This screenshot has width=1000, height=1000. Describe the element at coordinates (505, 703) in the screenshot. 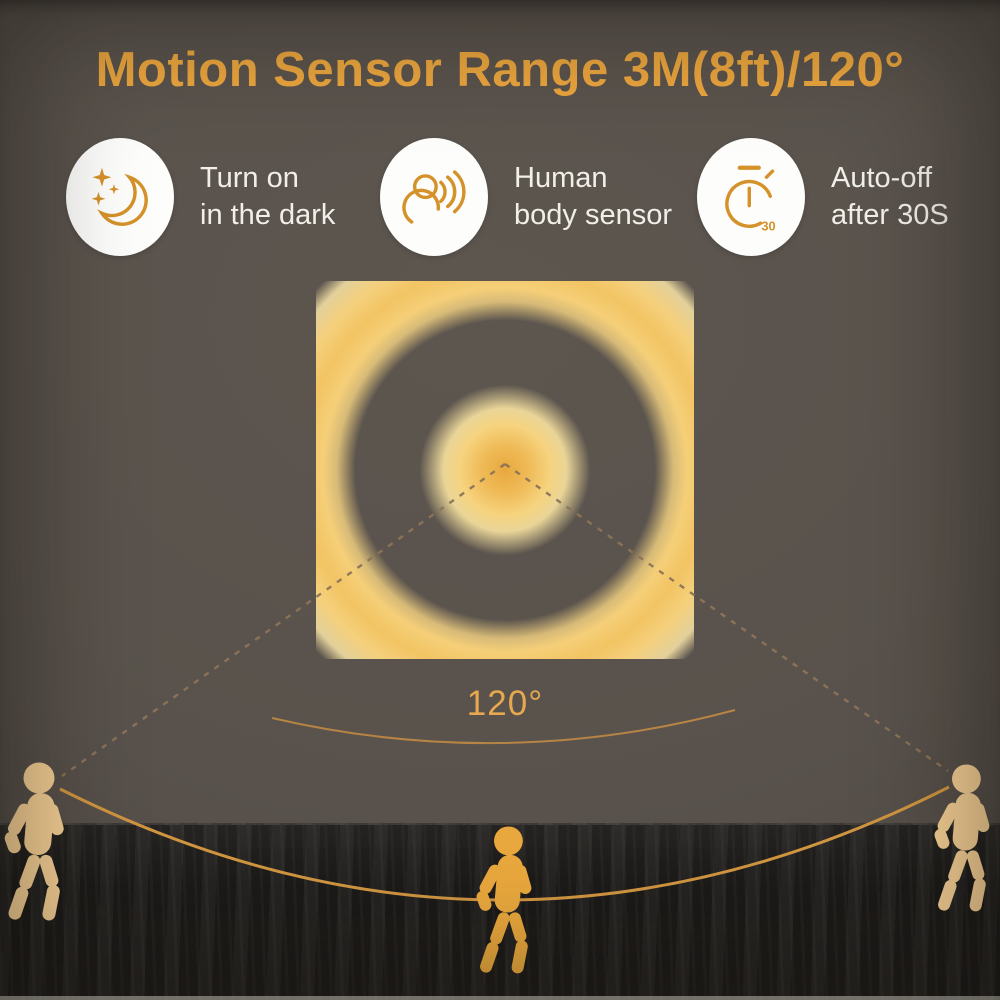

I see `angle-label: 120°` at that location.